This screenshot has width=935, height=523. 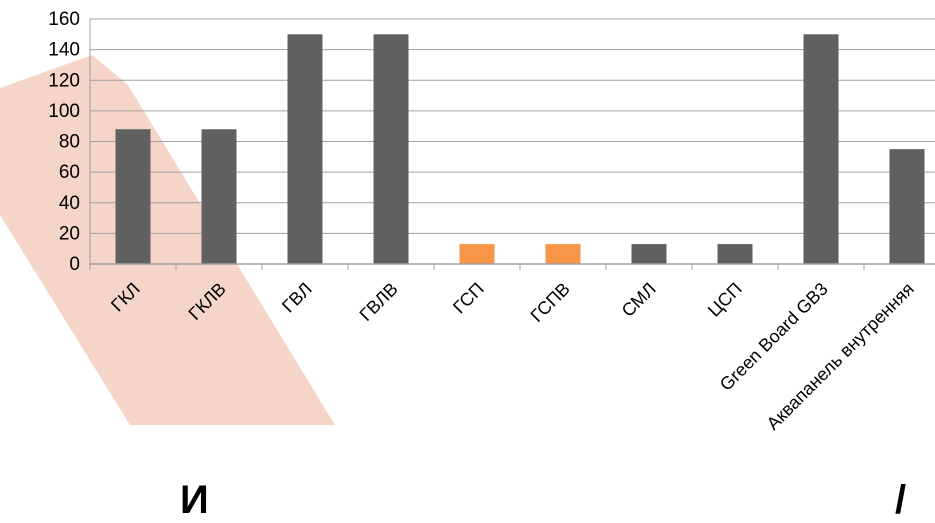 I want to click on y-tick-label: 60, so click(x=69, y=172).